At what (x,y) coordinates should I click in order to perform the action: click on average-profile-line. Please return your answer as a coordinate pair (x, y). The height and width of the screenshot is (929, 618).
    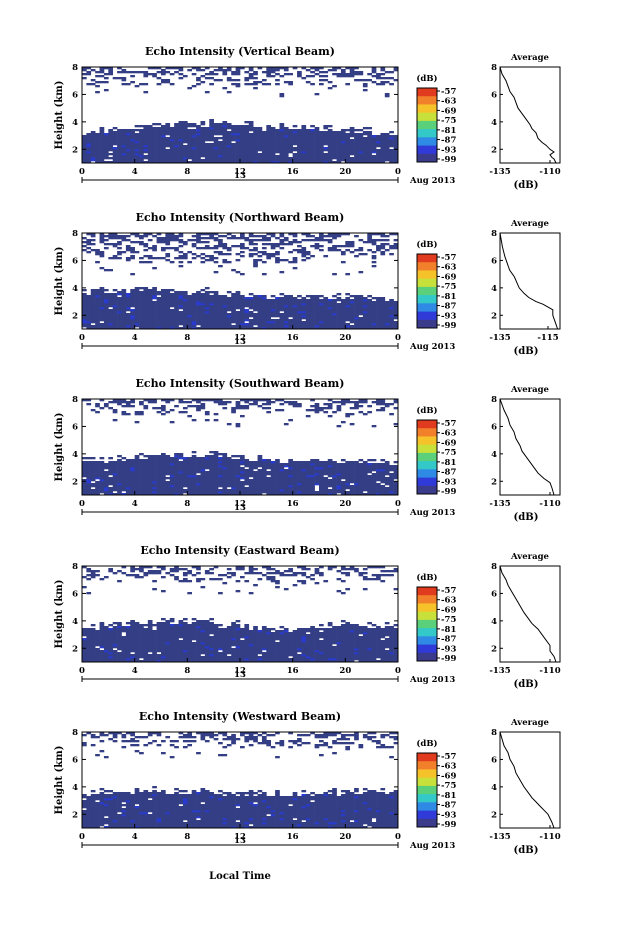
    Looking at the image, I should click on (527, 447).